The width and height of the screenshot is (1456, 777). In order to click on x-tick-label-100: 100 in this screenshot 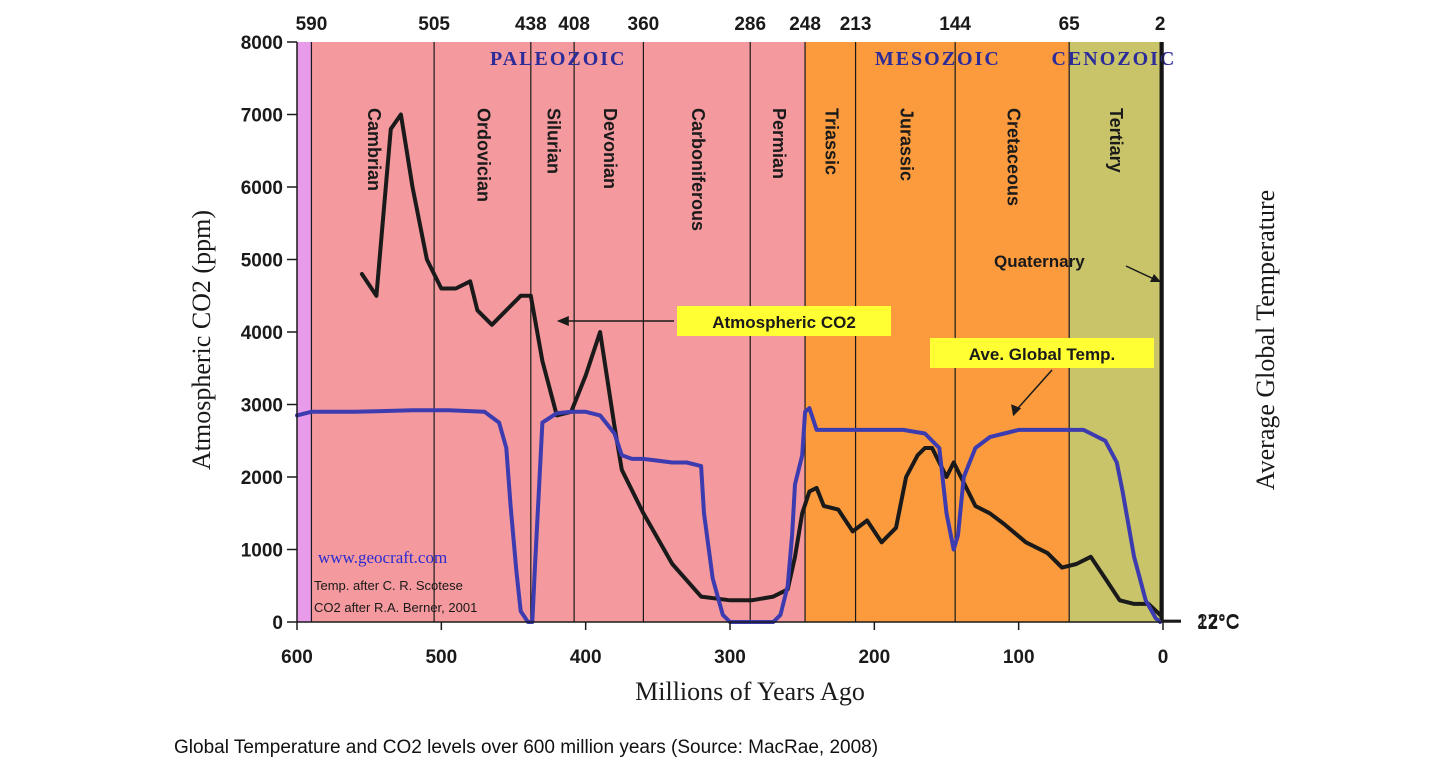, I will do `click(1019, 657)`.